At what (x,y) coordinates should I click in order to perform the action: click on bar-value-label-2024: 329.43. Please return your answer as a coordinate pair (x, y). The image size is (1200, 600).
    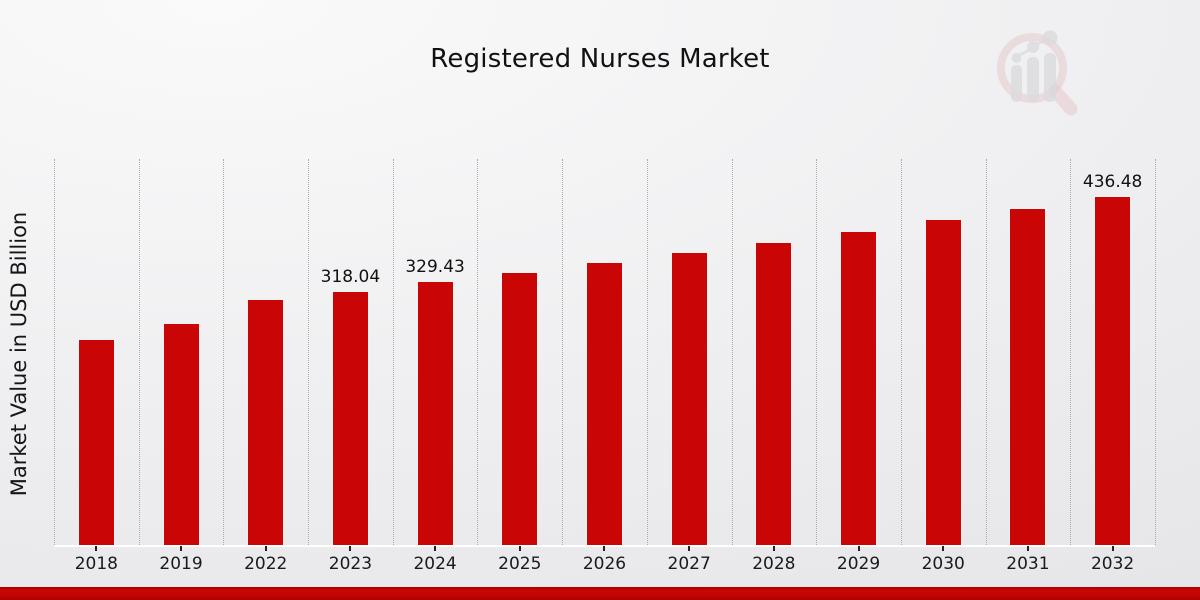
    Looking at the image, I should click on (435, 267).